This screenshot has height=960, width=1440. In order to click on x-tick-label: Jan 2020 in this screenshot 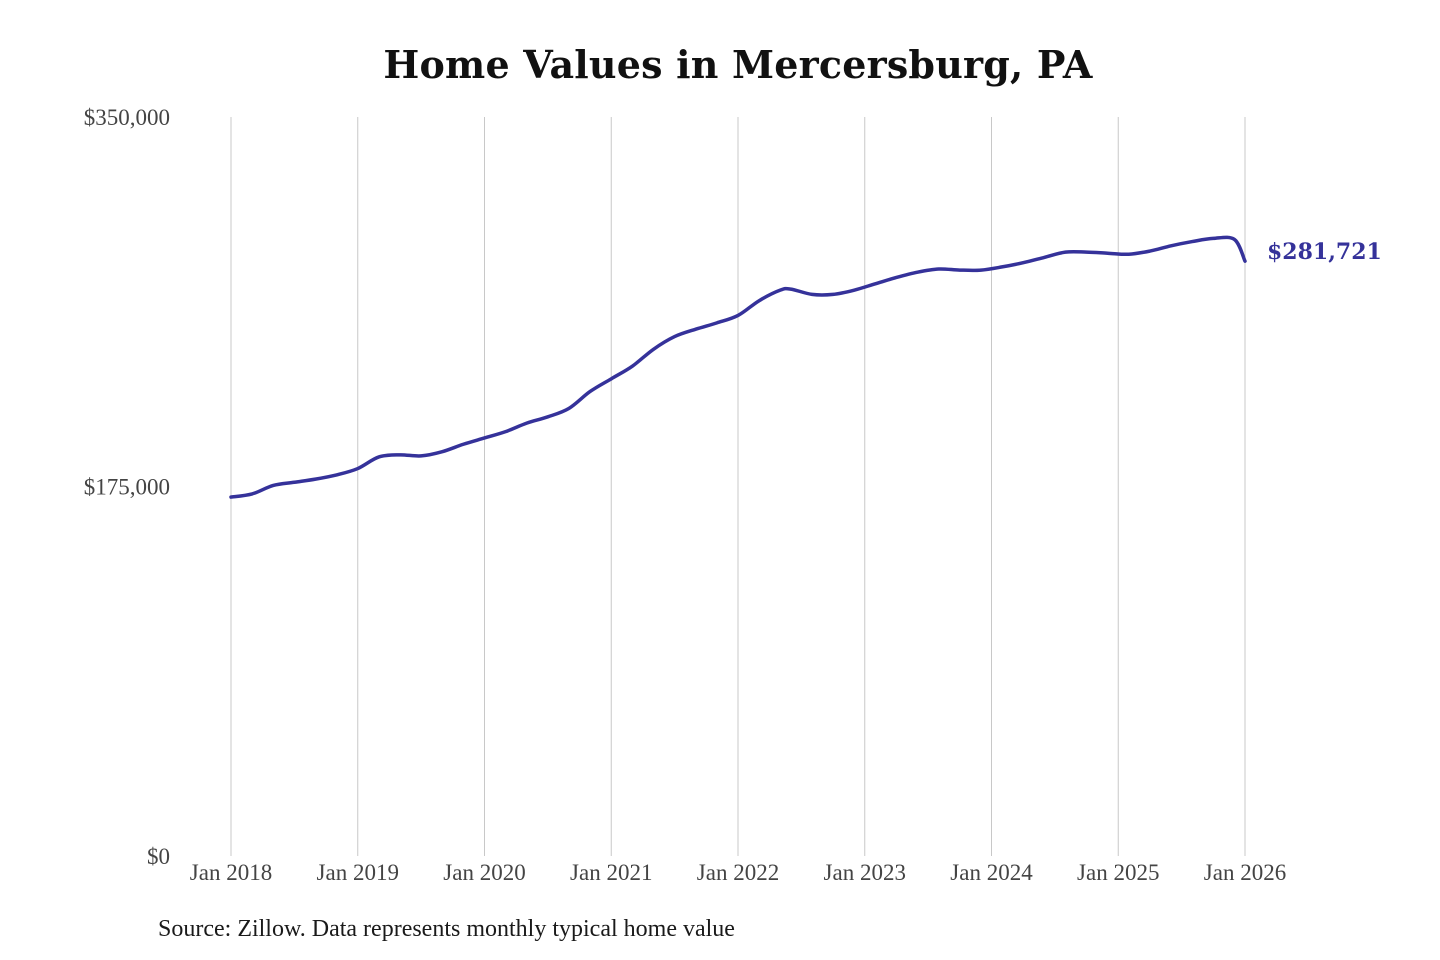, I will do `click(484, 872)`.